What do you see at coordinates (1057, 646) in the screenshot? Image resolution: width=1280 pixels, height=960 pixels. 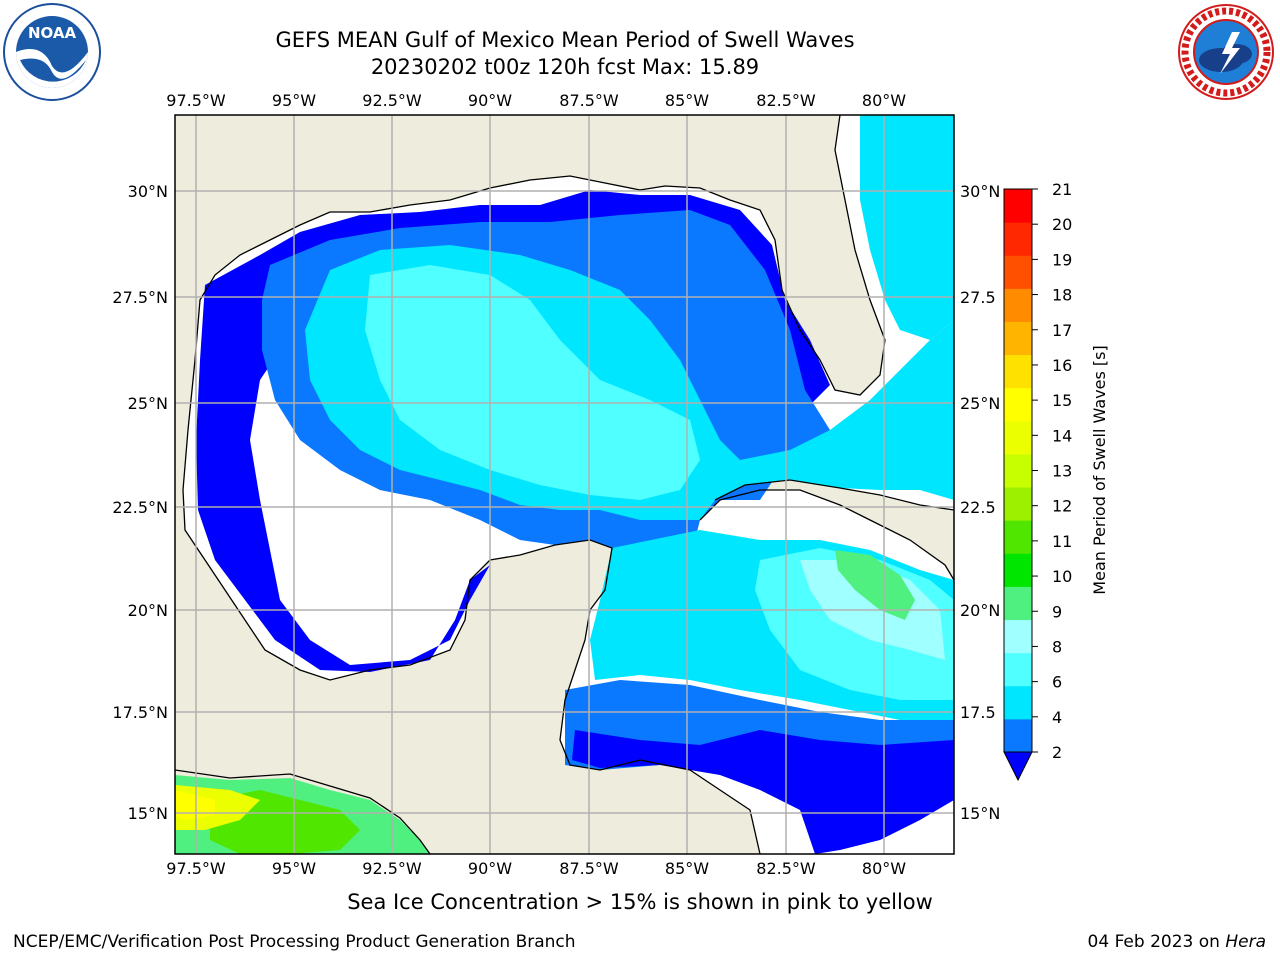 I see `colorbar-tick-label: 8` at bounding box center [1057, 646].